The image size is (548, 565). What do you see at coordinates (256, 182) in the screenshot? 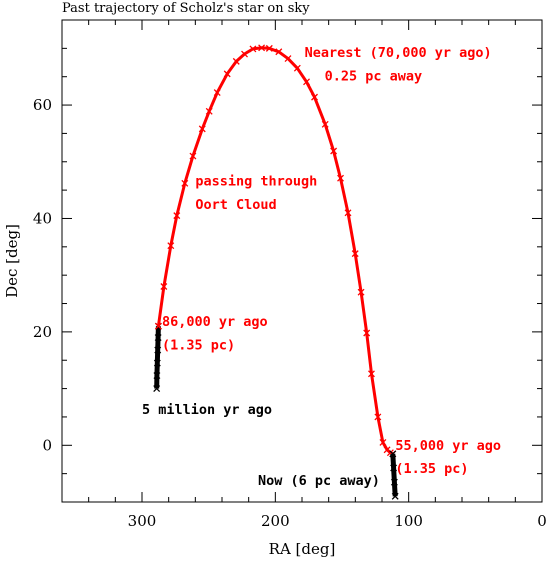
I see `annotation: passing through` at bounding box center [256, 182].